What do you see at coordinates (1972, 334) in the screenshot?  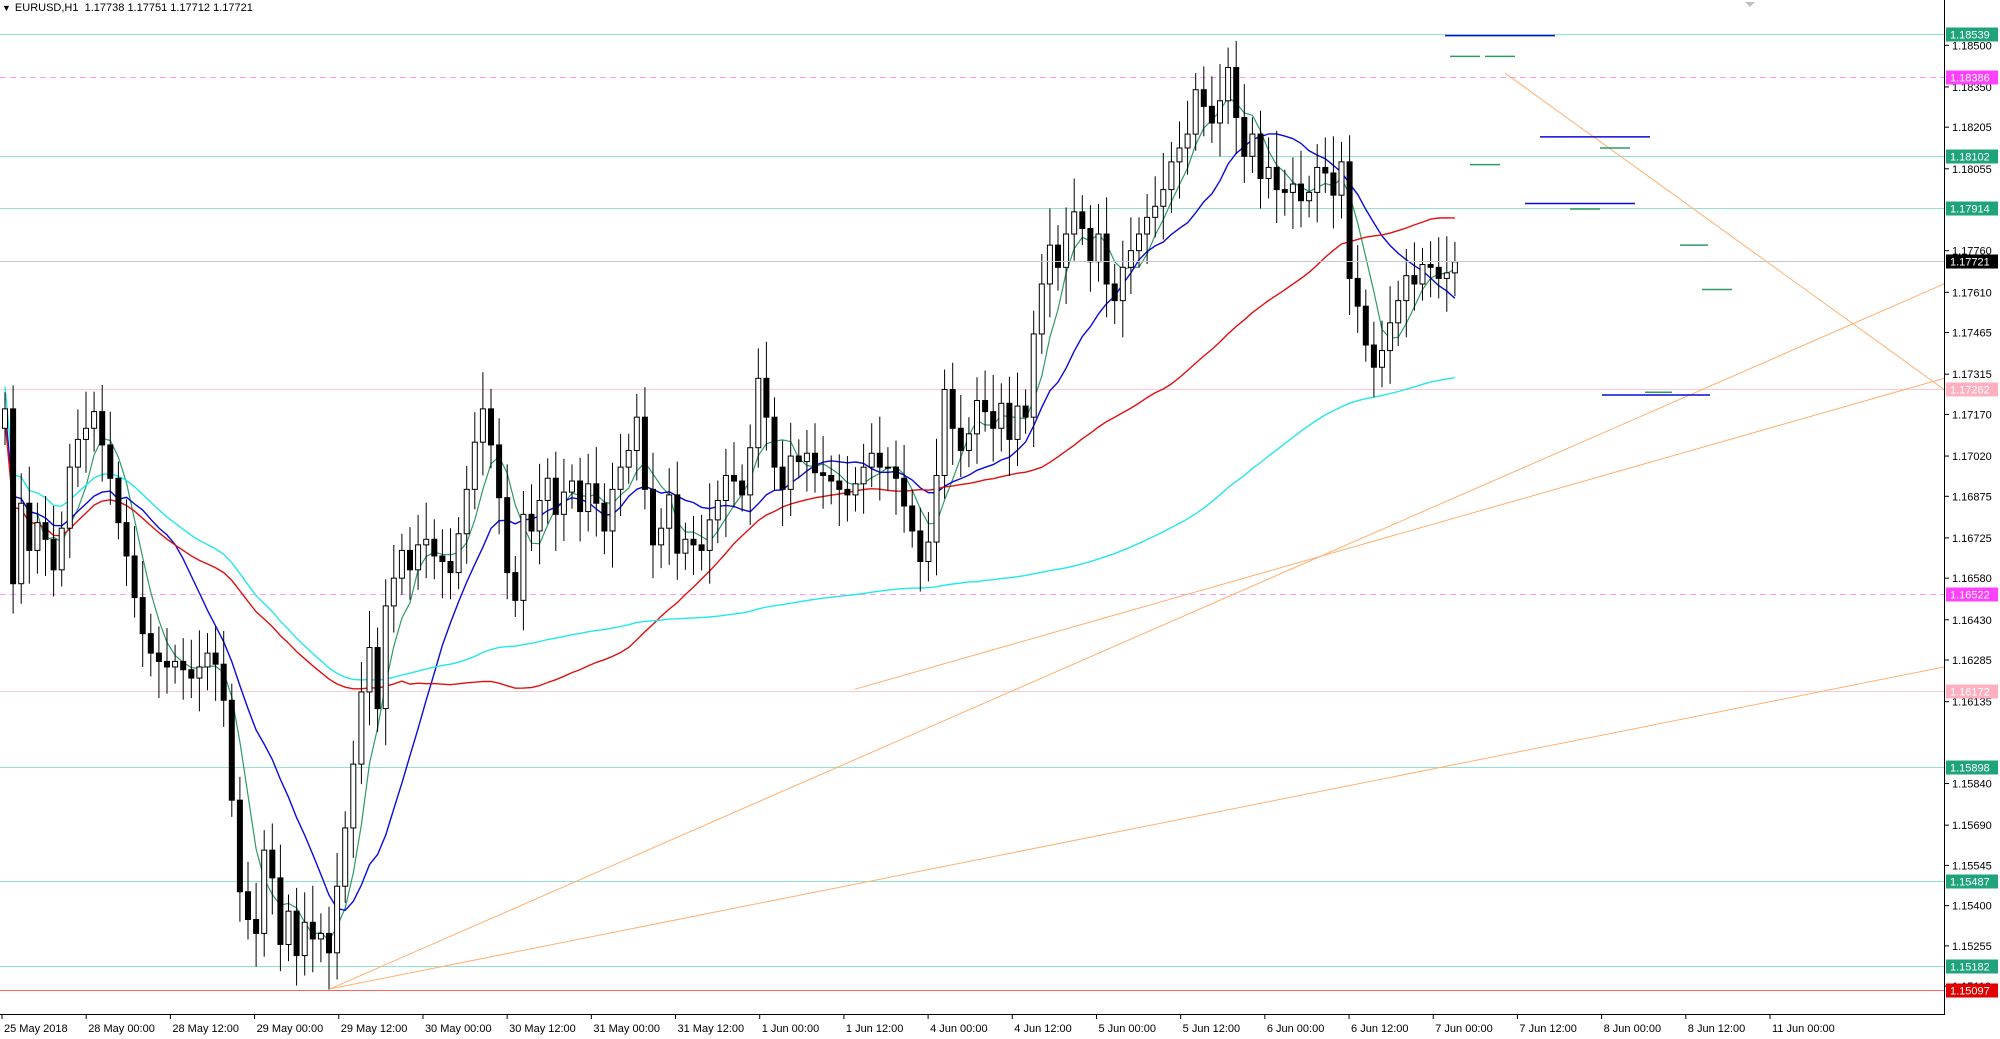 I see `price-label: 1.17465` at bounding box center [1972, 334].